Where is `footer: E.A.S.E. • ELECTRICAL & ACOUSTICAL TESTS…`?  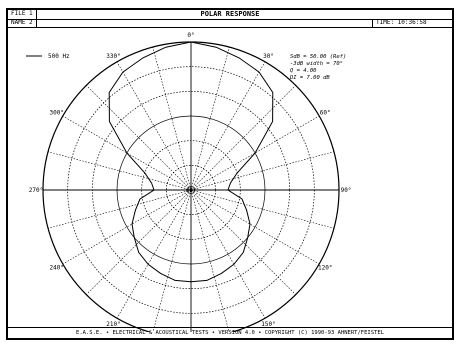
footer: E.A.S.E. • ELECTRICAL & ACOUSTICAL TESTS… is located at coordinates (230, 332).